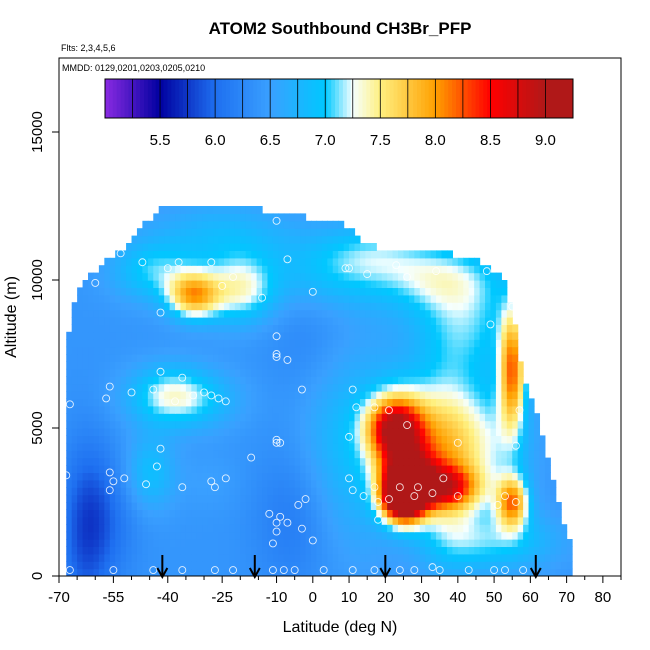 Image resolution: width=650 pixels, height=650 pixels. What do you see at coordinates (494, 597) in the screenshot?
I see `x-tick-label-10: 50` at bounding box center [494, 597].